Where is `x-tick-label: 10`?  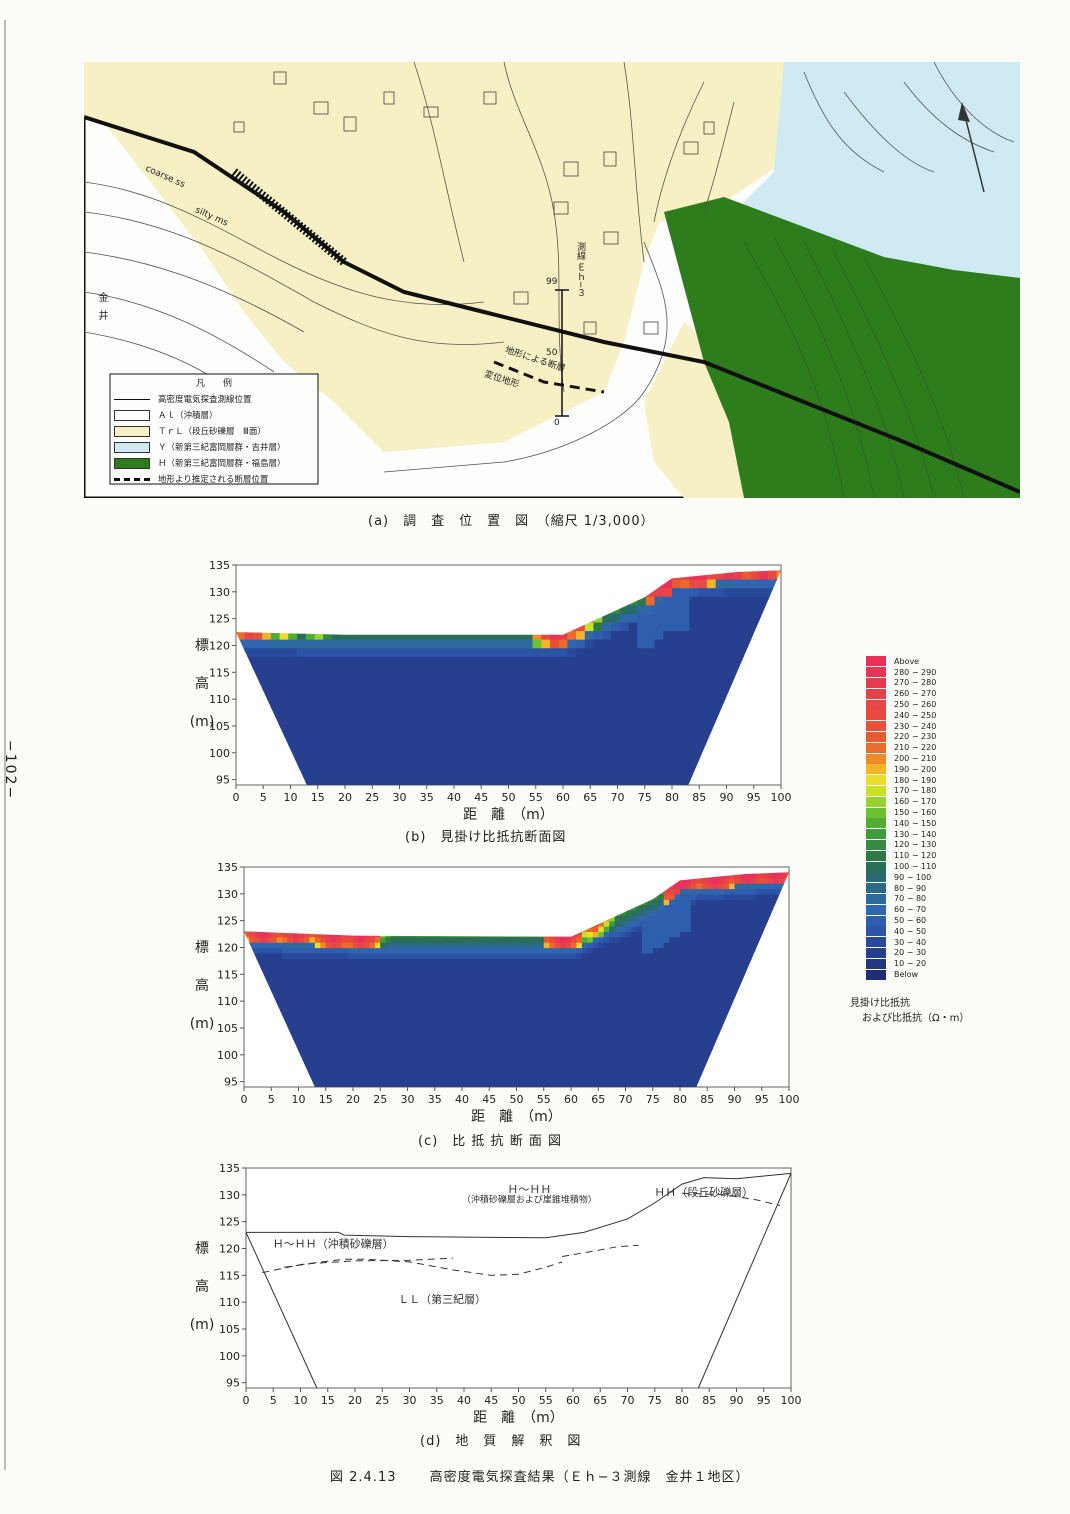 x-tick-label: 10 is located at coordinates (301, 1400).